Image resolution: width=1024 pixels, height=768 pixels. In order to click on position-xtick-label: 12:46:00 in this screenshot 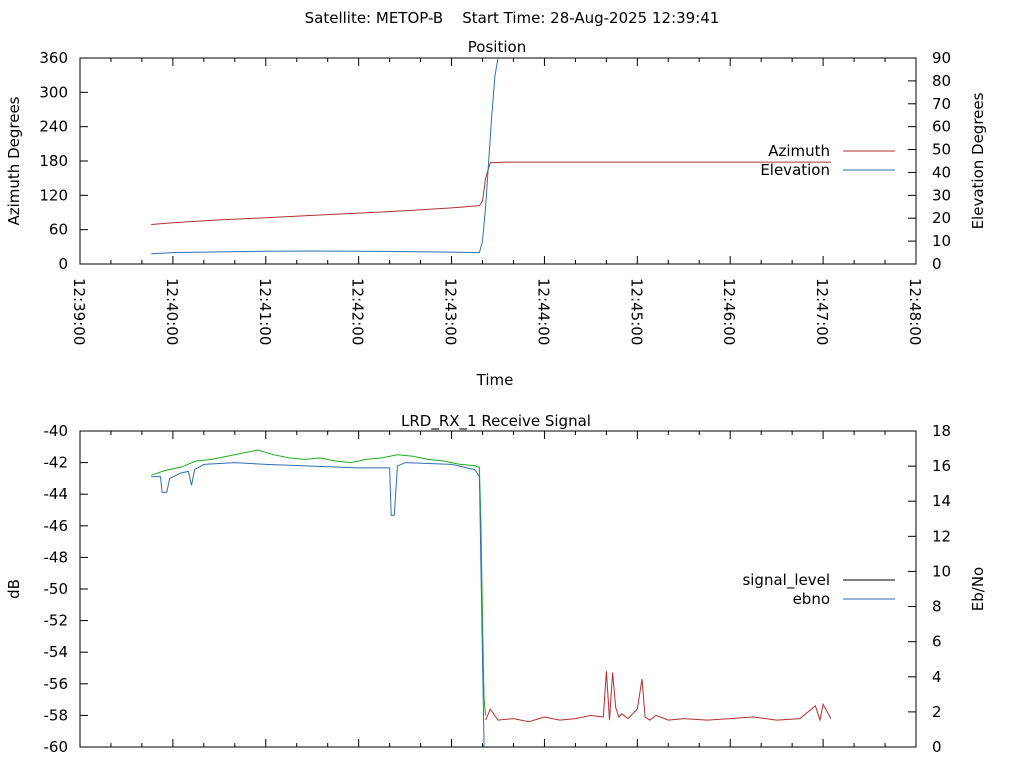, I will do `click(729, 311)`.